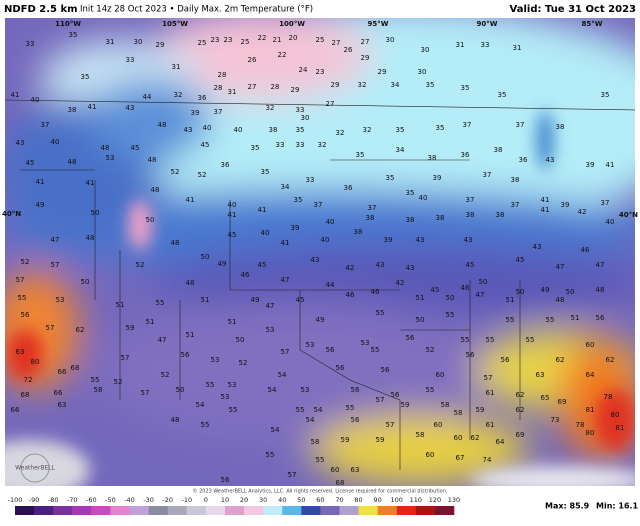  Describe the element at coordinates (58, 393) in the screenshot. I see `temperature-label: 66` at that location.